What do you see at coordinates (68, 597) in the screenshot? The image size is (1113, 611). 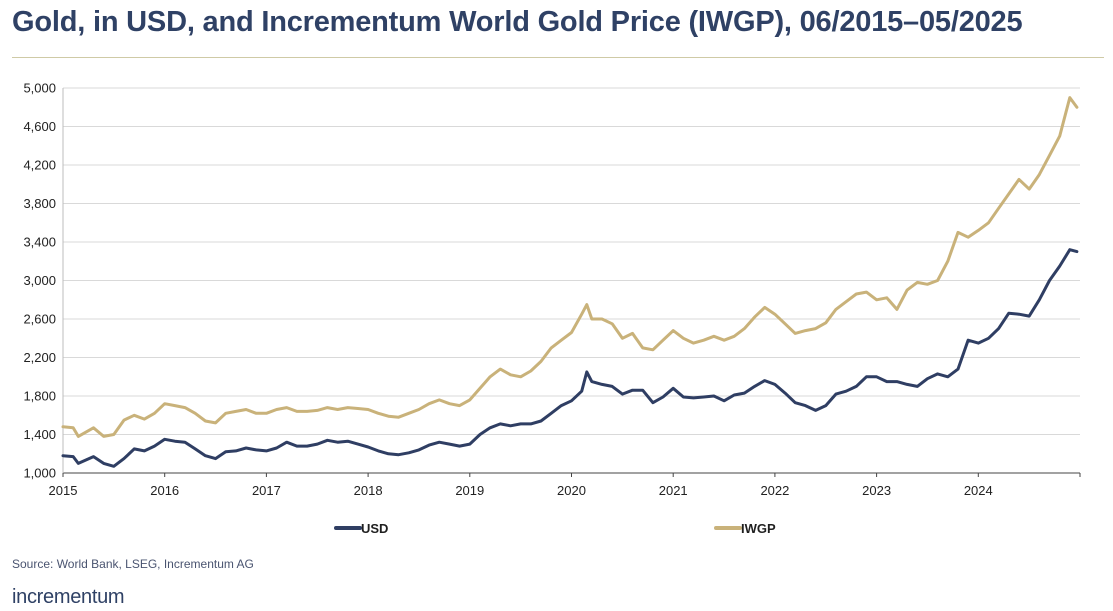 I see `incrementum-logo: incrementum` at bounding box center [68, 597].